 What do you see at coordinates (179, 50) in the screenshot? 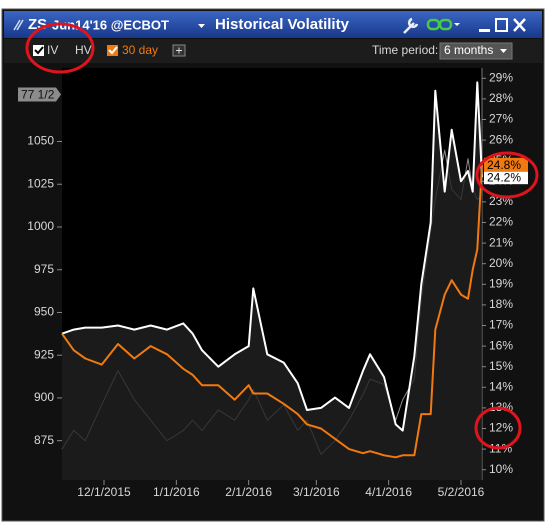
I see `plus` at bounding box center [179, 50].